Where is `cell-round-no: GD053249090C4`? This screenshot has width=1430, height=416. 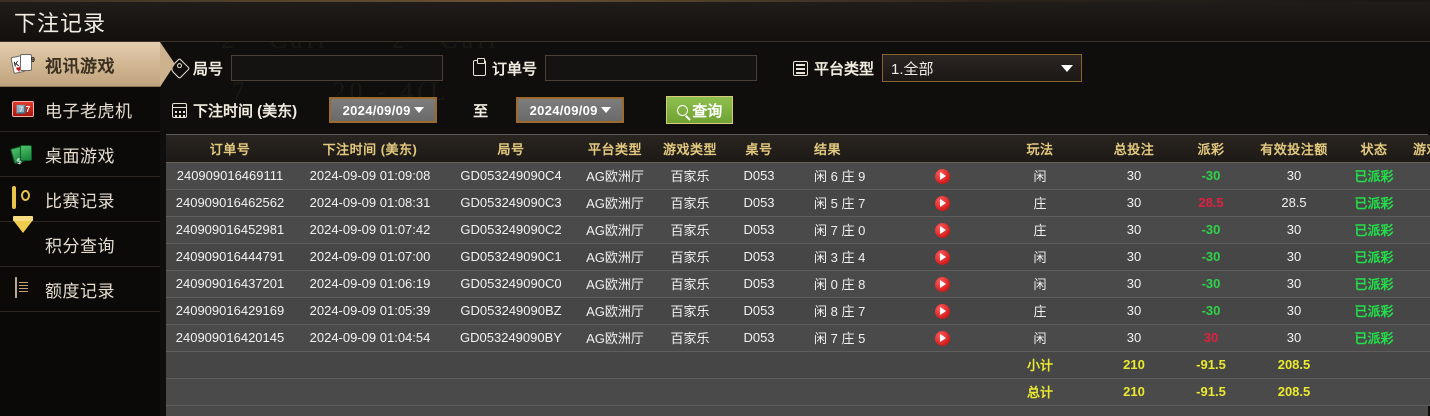 cell-round-no: GD053249090C4 is located at coordinates (511, 176).